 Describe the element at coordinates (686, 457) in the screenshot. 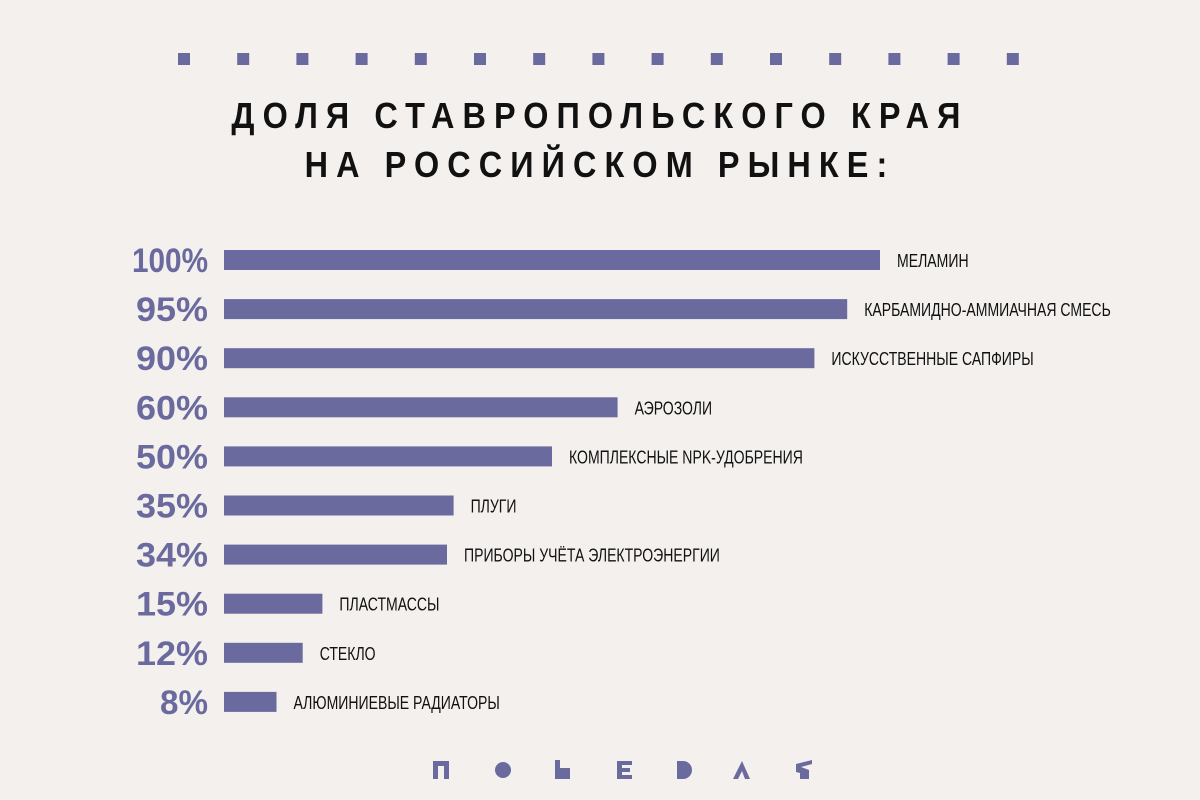

I see `category-label: КОМПЛЕКСНЫЕ NPK-УДОБРЕНИЯ` at that location.